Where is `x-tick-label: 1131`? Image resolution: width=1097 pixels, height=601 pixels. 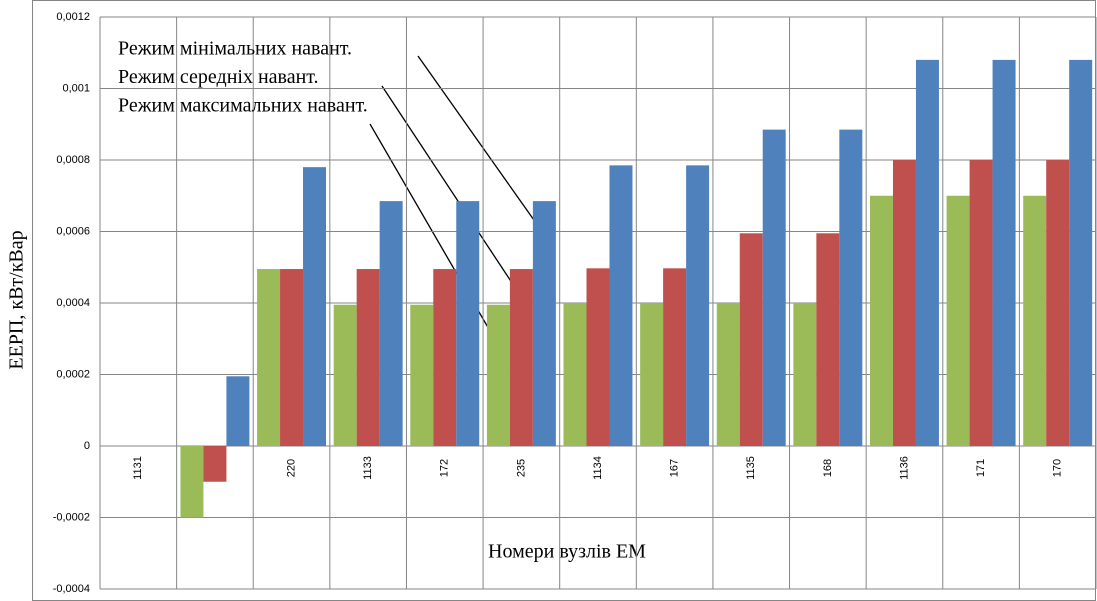
x-tick-label: 1131 is located at coordinates (138, 468).